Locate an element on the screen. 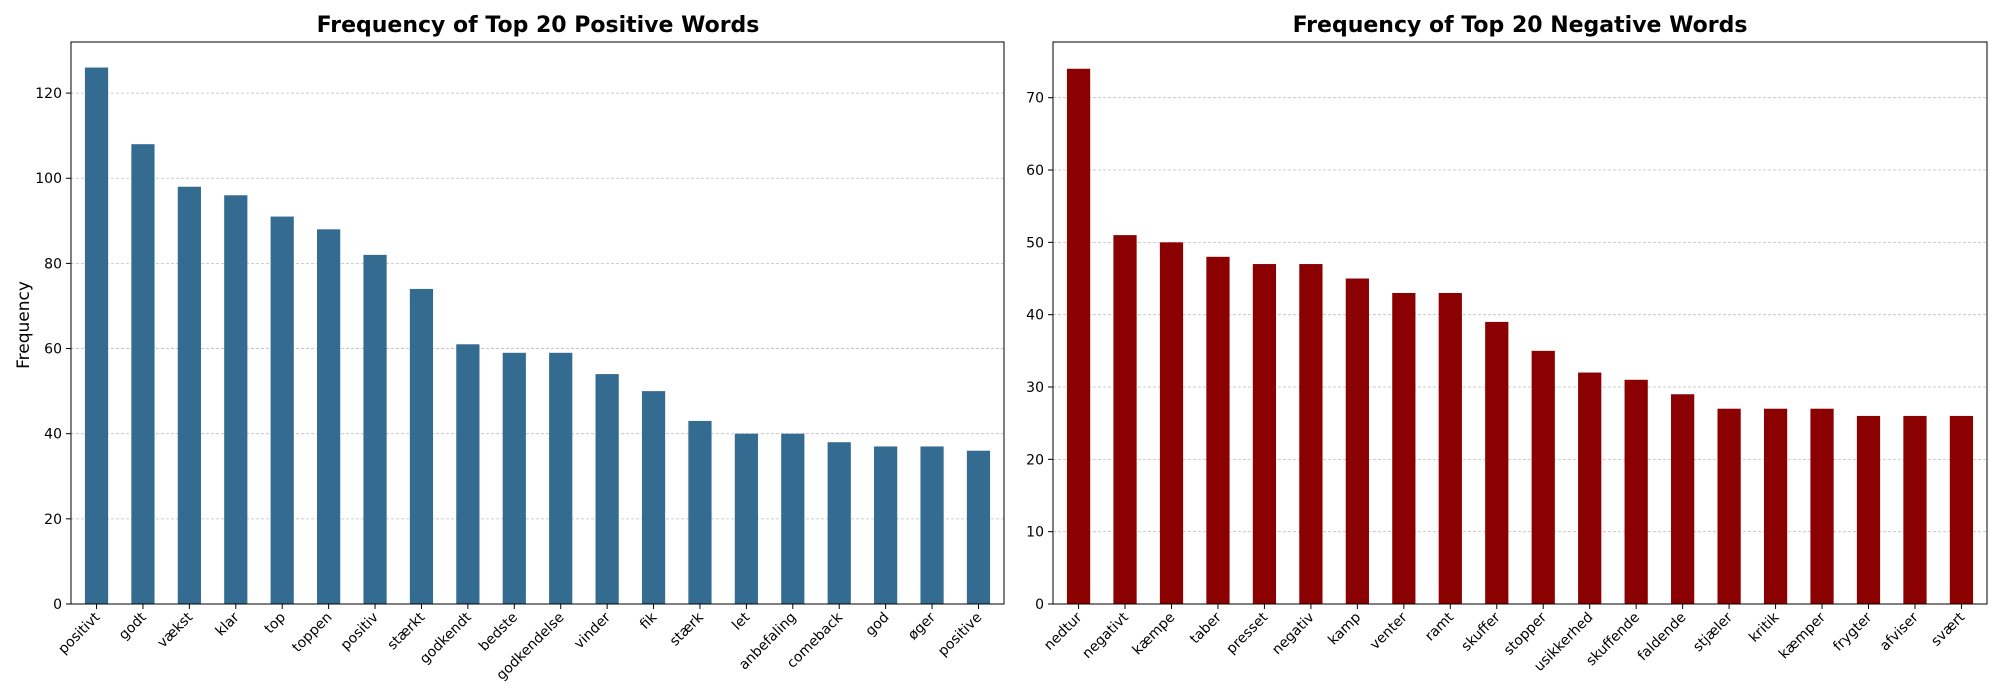 This screenshot has width=2000, height=700. x-tick-label: presset is located at coordinates (1247, 633).